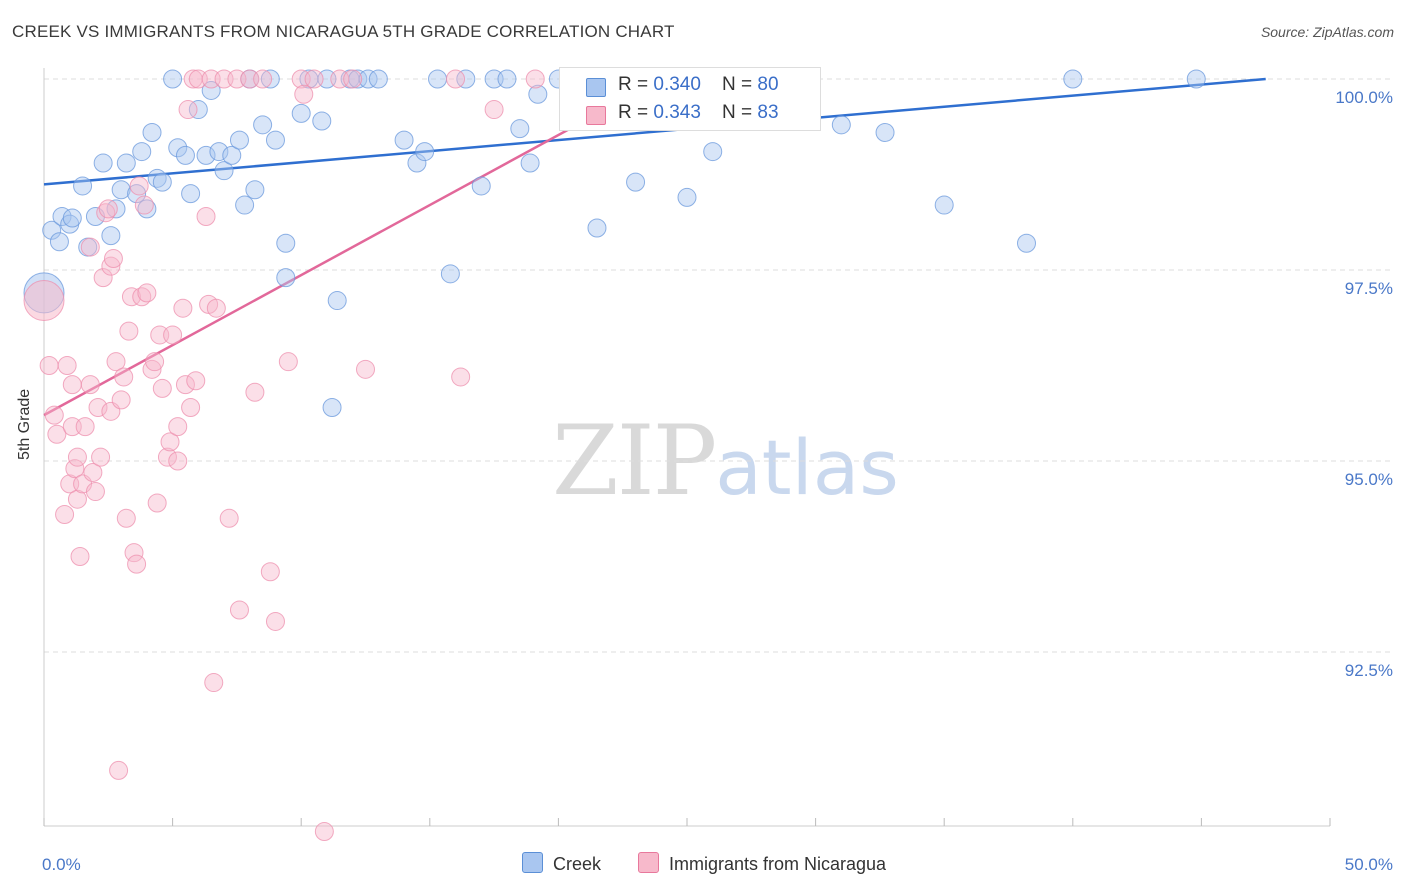 The width and height of the screenshot is (1406, 892). Describe the element at coordinates (1364, 97) in the screenshot. I see `y-tick-label: 100.0%` at that location.